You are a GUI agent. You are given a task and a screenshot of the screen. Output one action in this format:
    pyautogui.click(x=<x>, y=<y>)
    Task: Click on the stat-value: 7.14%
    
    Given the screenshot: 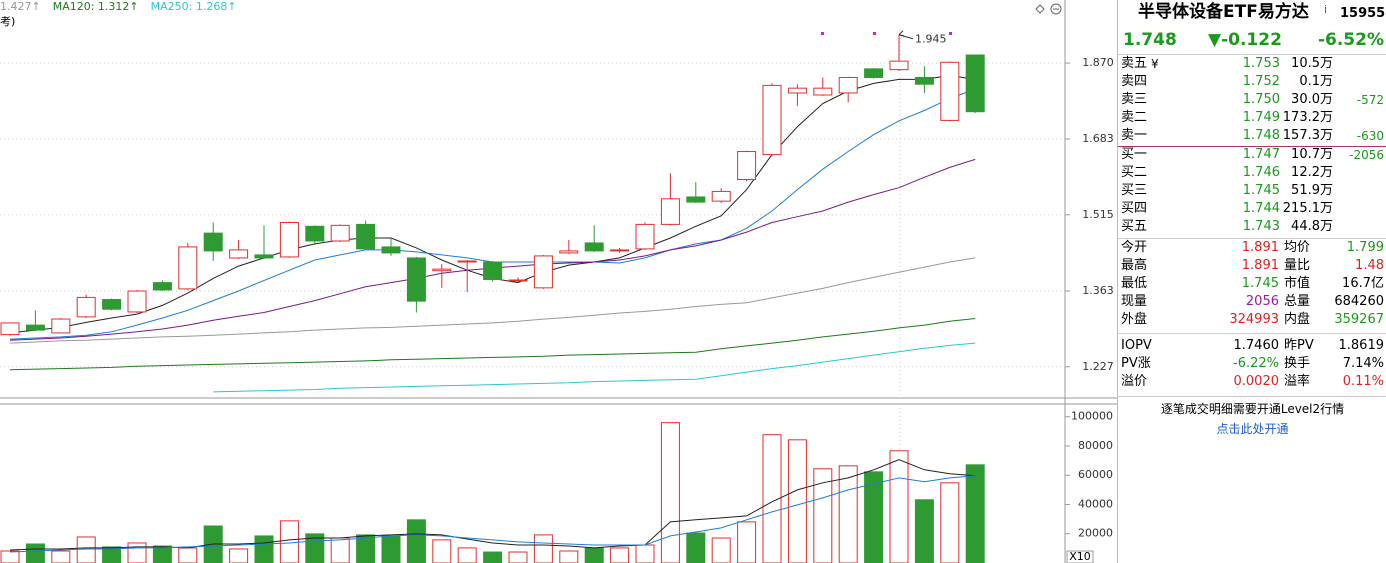 What is the action you would take?
    pyautogui.click(x=1363, y=363)
    